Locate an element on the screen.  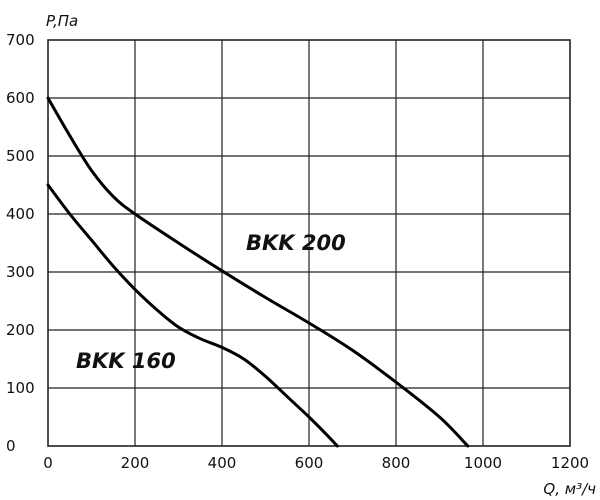
y-tick-label: 100 is located at coordinates (20, 388).